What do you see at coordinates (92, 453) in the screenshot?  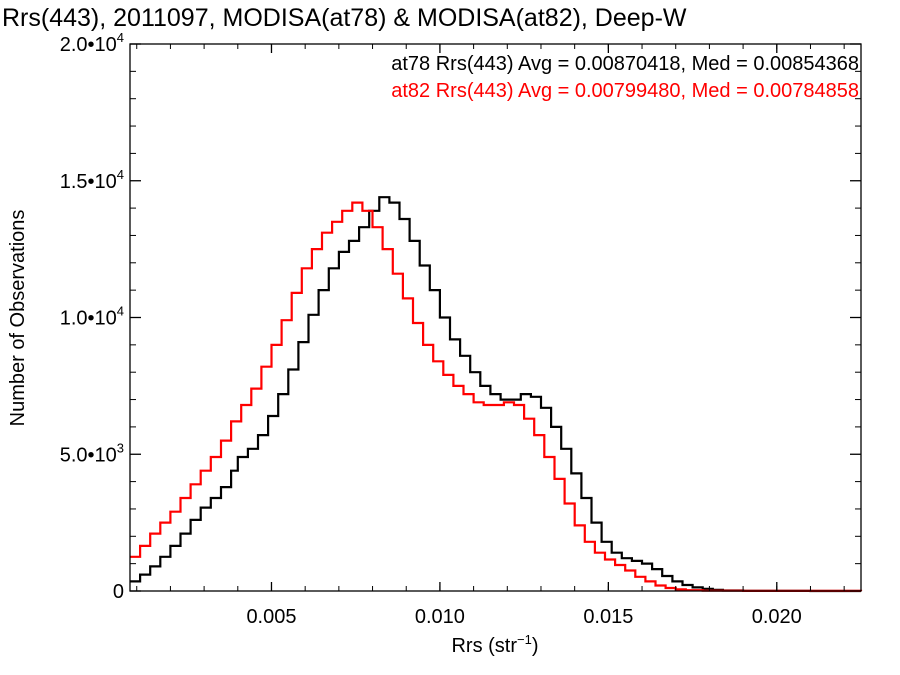 I see `y-tick-label: 5.0•103` at bounding box center [92, 453].